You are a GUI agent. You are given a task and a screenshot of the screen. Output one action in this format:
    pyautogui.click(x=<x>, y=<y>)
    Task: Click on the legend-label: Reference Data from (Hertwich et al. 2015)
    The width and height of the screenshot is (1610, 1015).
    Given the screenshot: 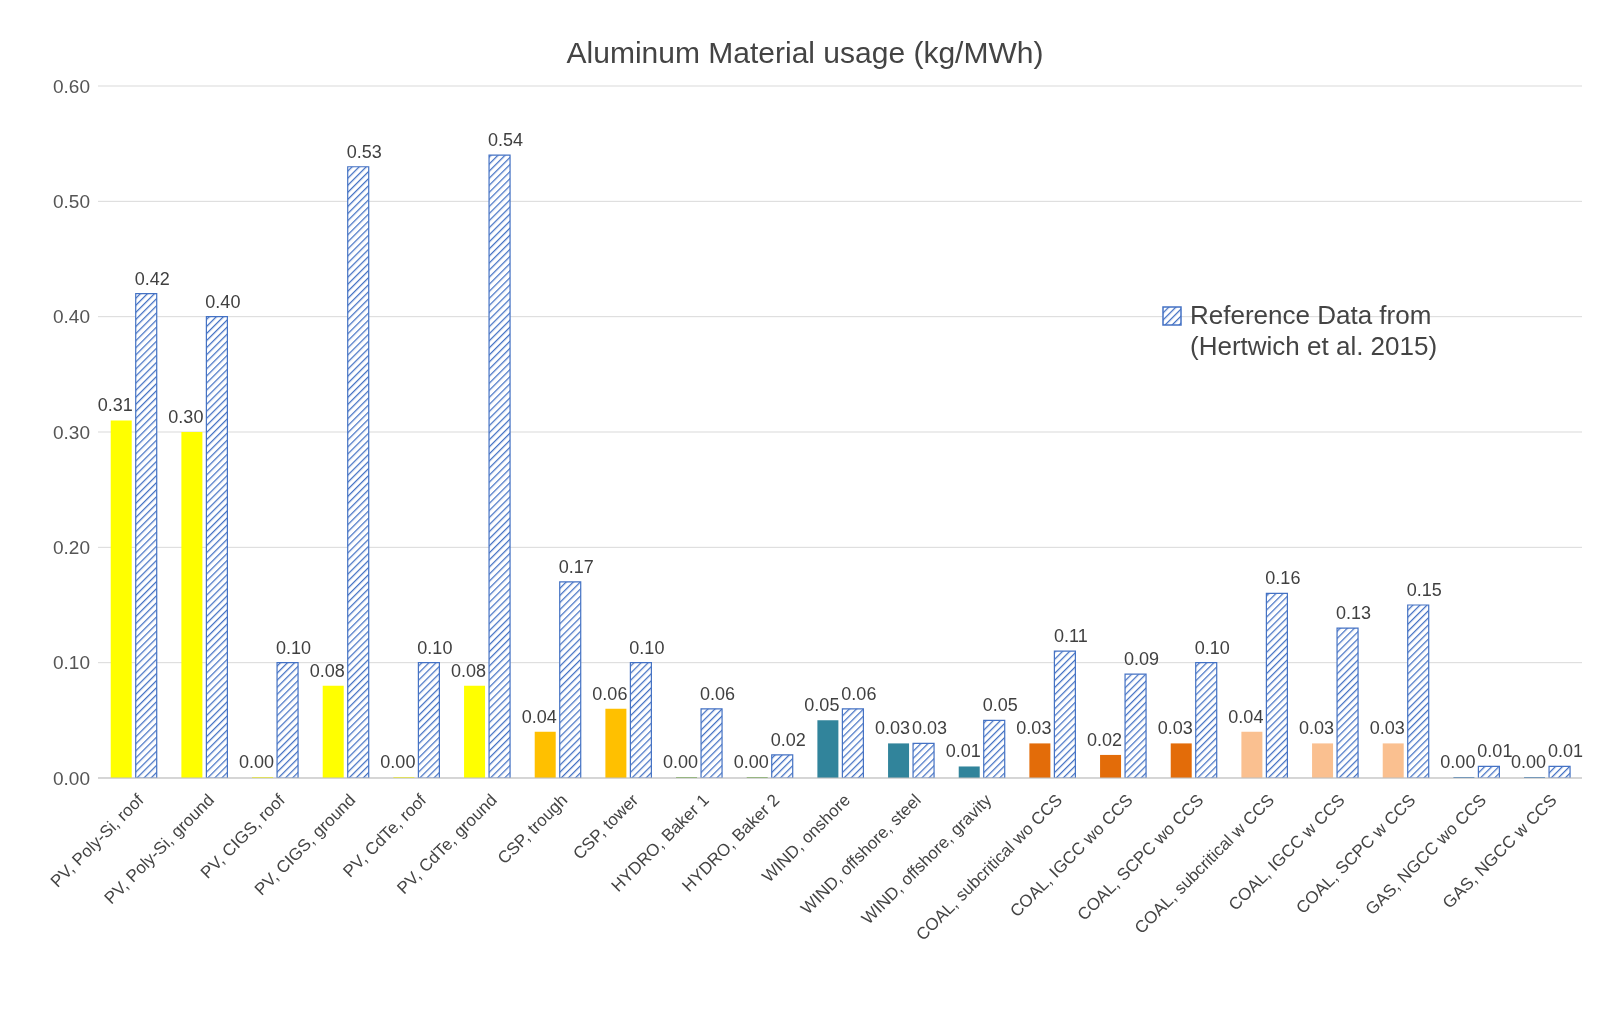 What is the action you would take?
    pyautogui.click(x=1314, y=331)
    